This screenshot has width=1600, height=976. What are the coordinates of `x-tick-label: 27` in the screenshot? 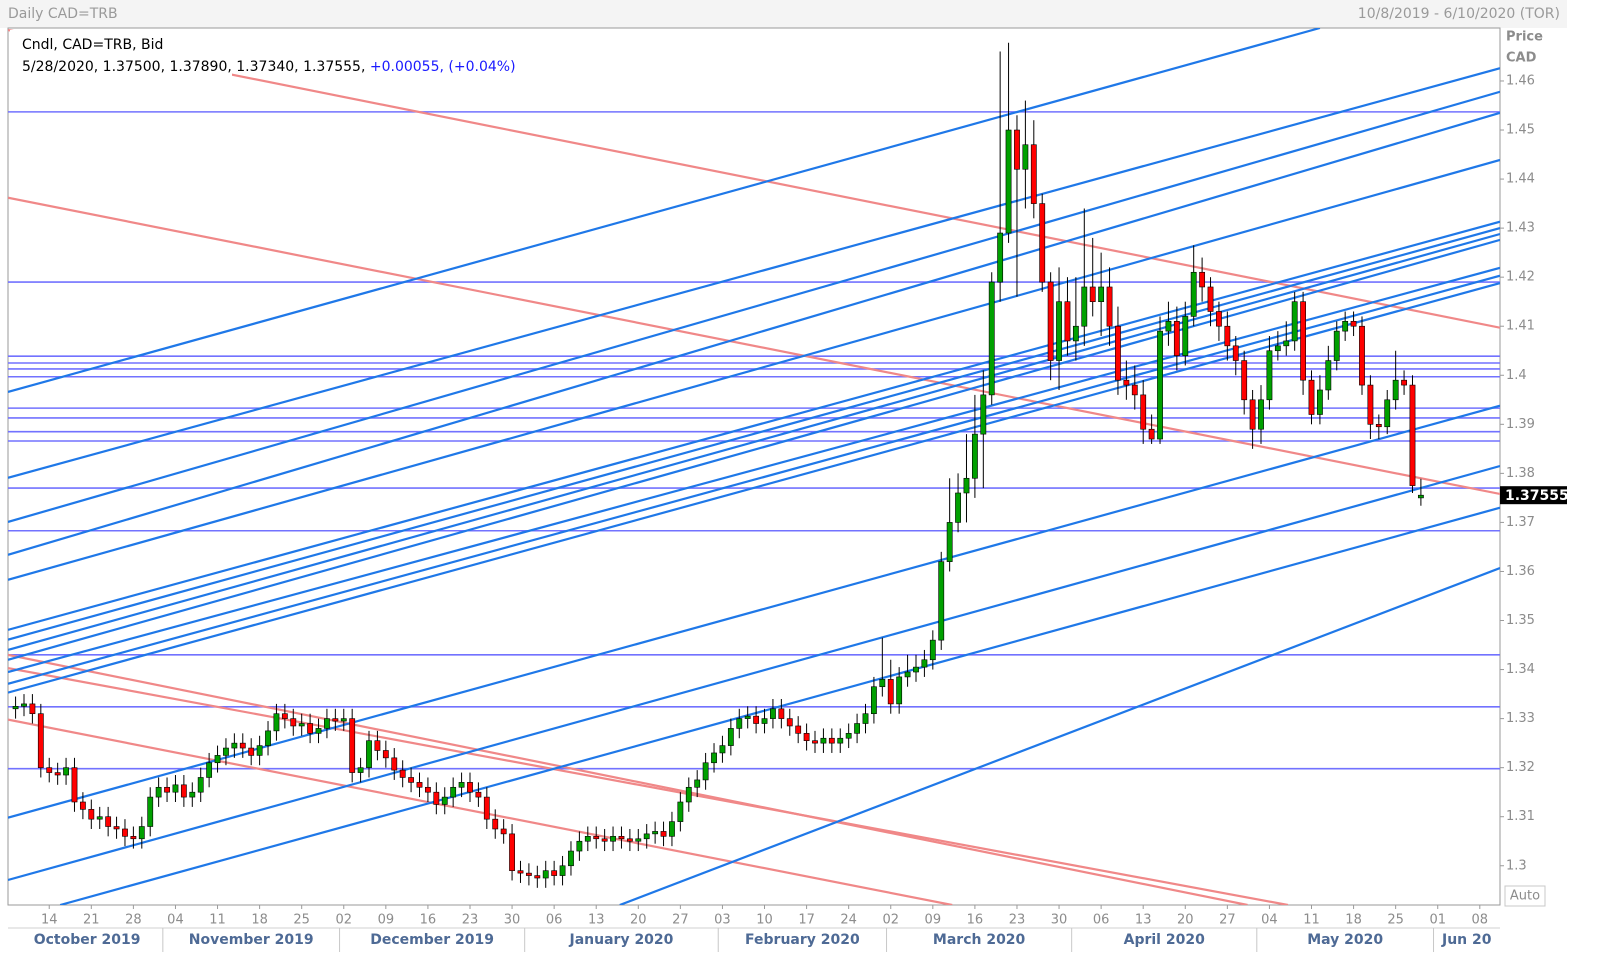 It's located at (1227, 920).